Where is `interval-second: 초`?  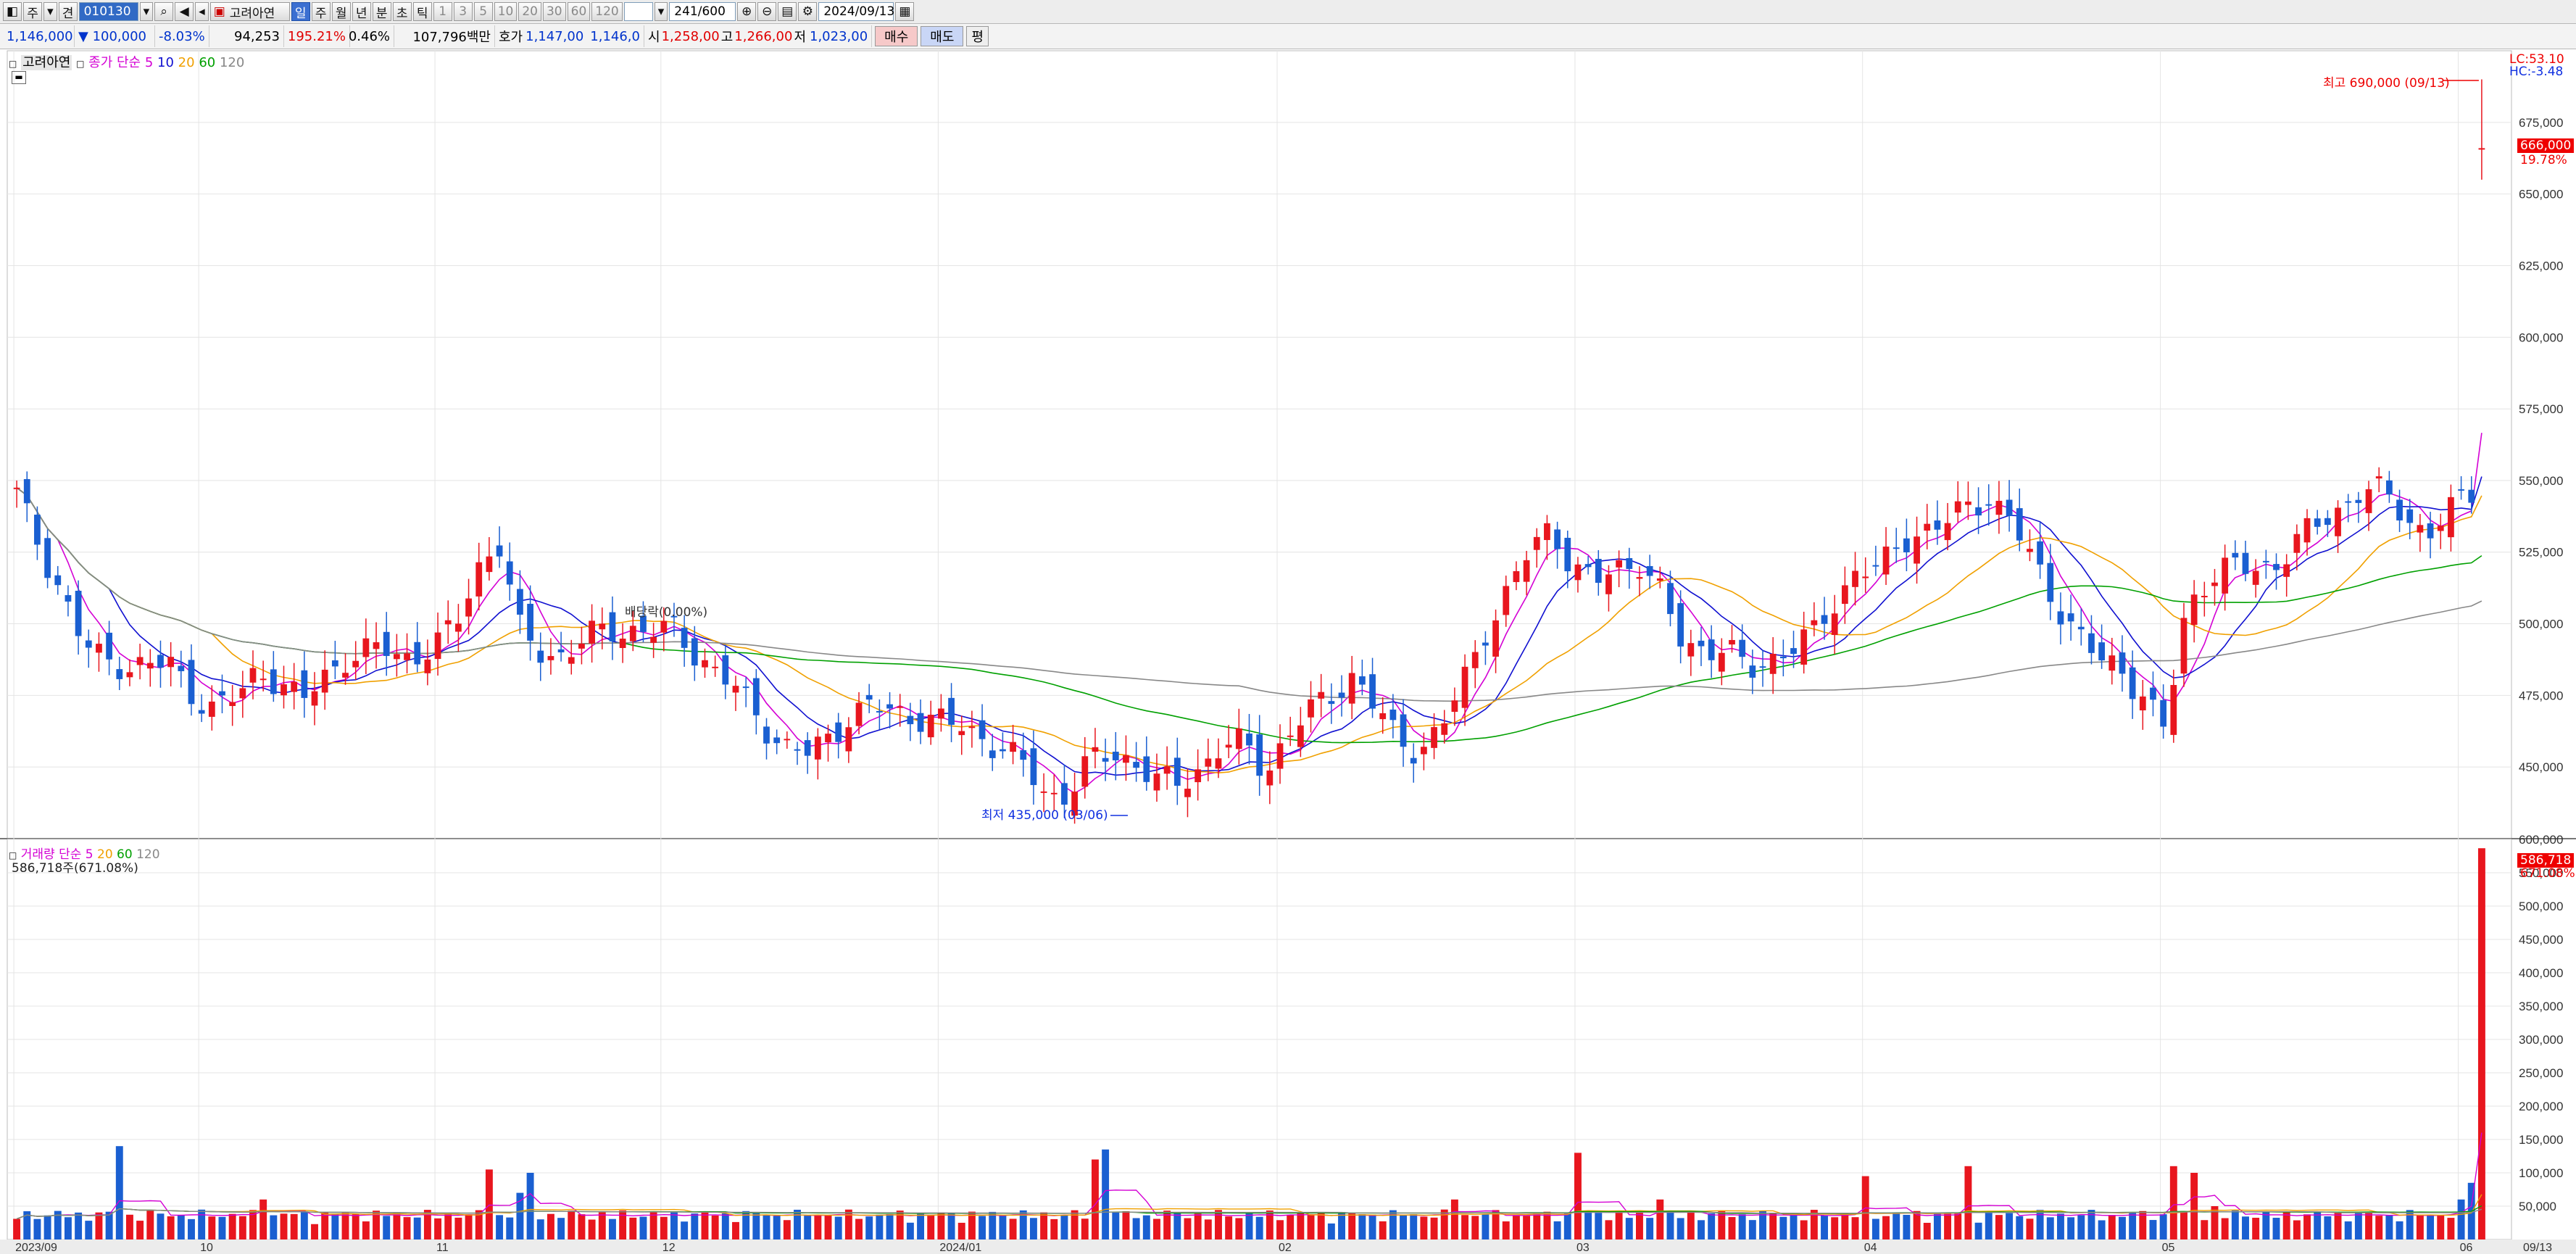
interval-second: 초 is located at coordinates (402, 11).